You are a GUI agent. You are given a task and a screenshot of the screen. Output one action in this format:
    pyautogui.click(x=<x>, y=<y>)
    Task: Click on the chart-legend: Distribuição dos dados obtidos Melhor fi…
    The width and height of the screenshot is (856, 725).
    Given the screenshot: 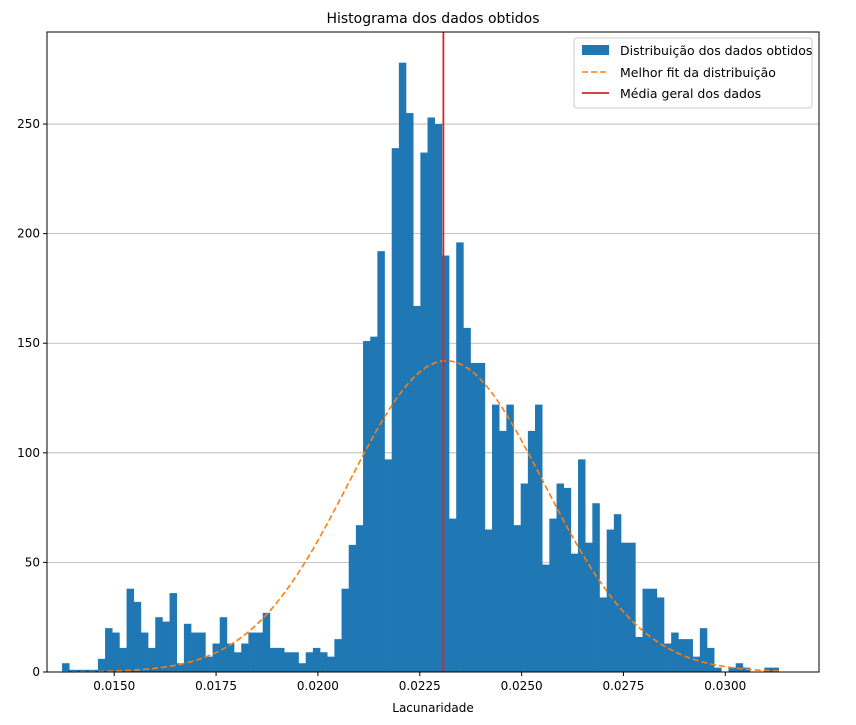 What is the action you would take?
    pyautogui.click(x=693, y=73)
    